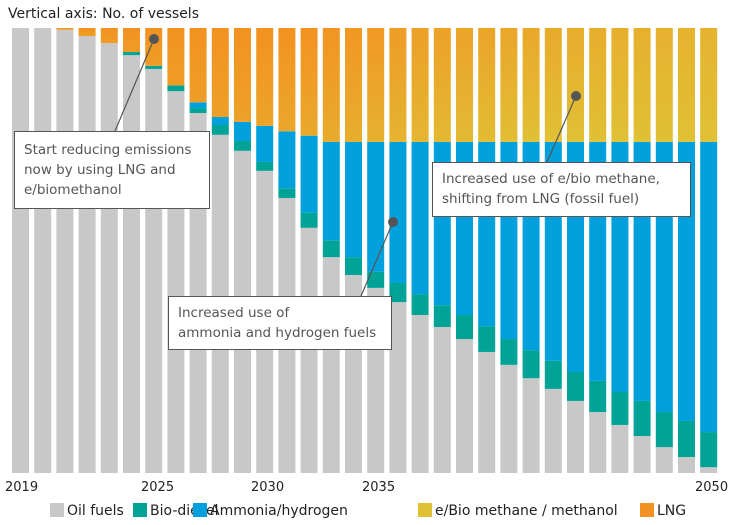 Image resolution: width=747 pixels, height=525 pixels. What do you see at coordinates (531, 364) in the screenshot?
I see `bar-segment-biodiesel-2042` at bounding box center [531, 364].